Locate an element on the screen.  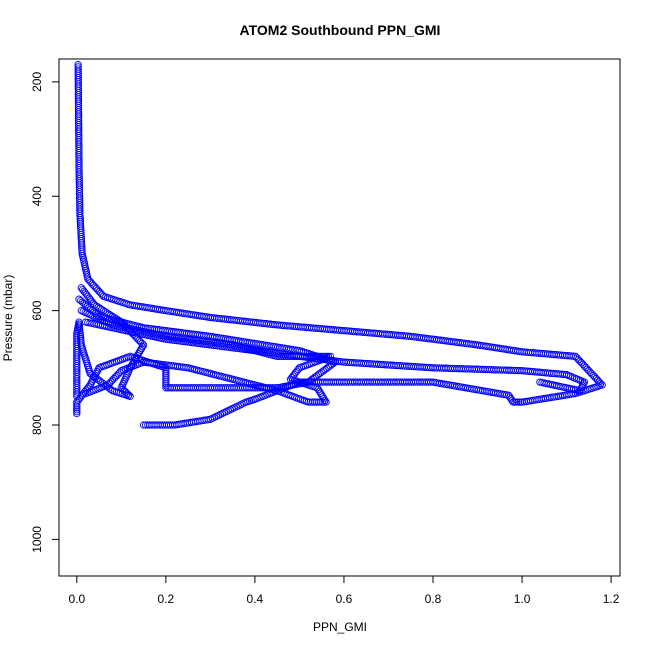
y-tick-label: 600 is located at coordinates (37, 310).